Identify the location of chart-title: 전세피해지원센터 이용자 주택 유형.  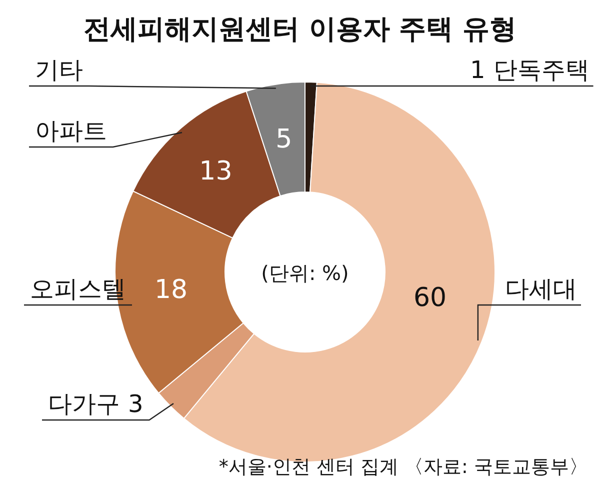
(300, 29).